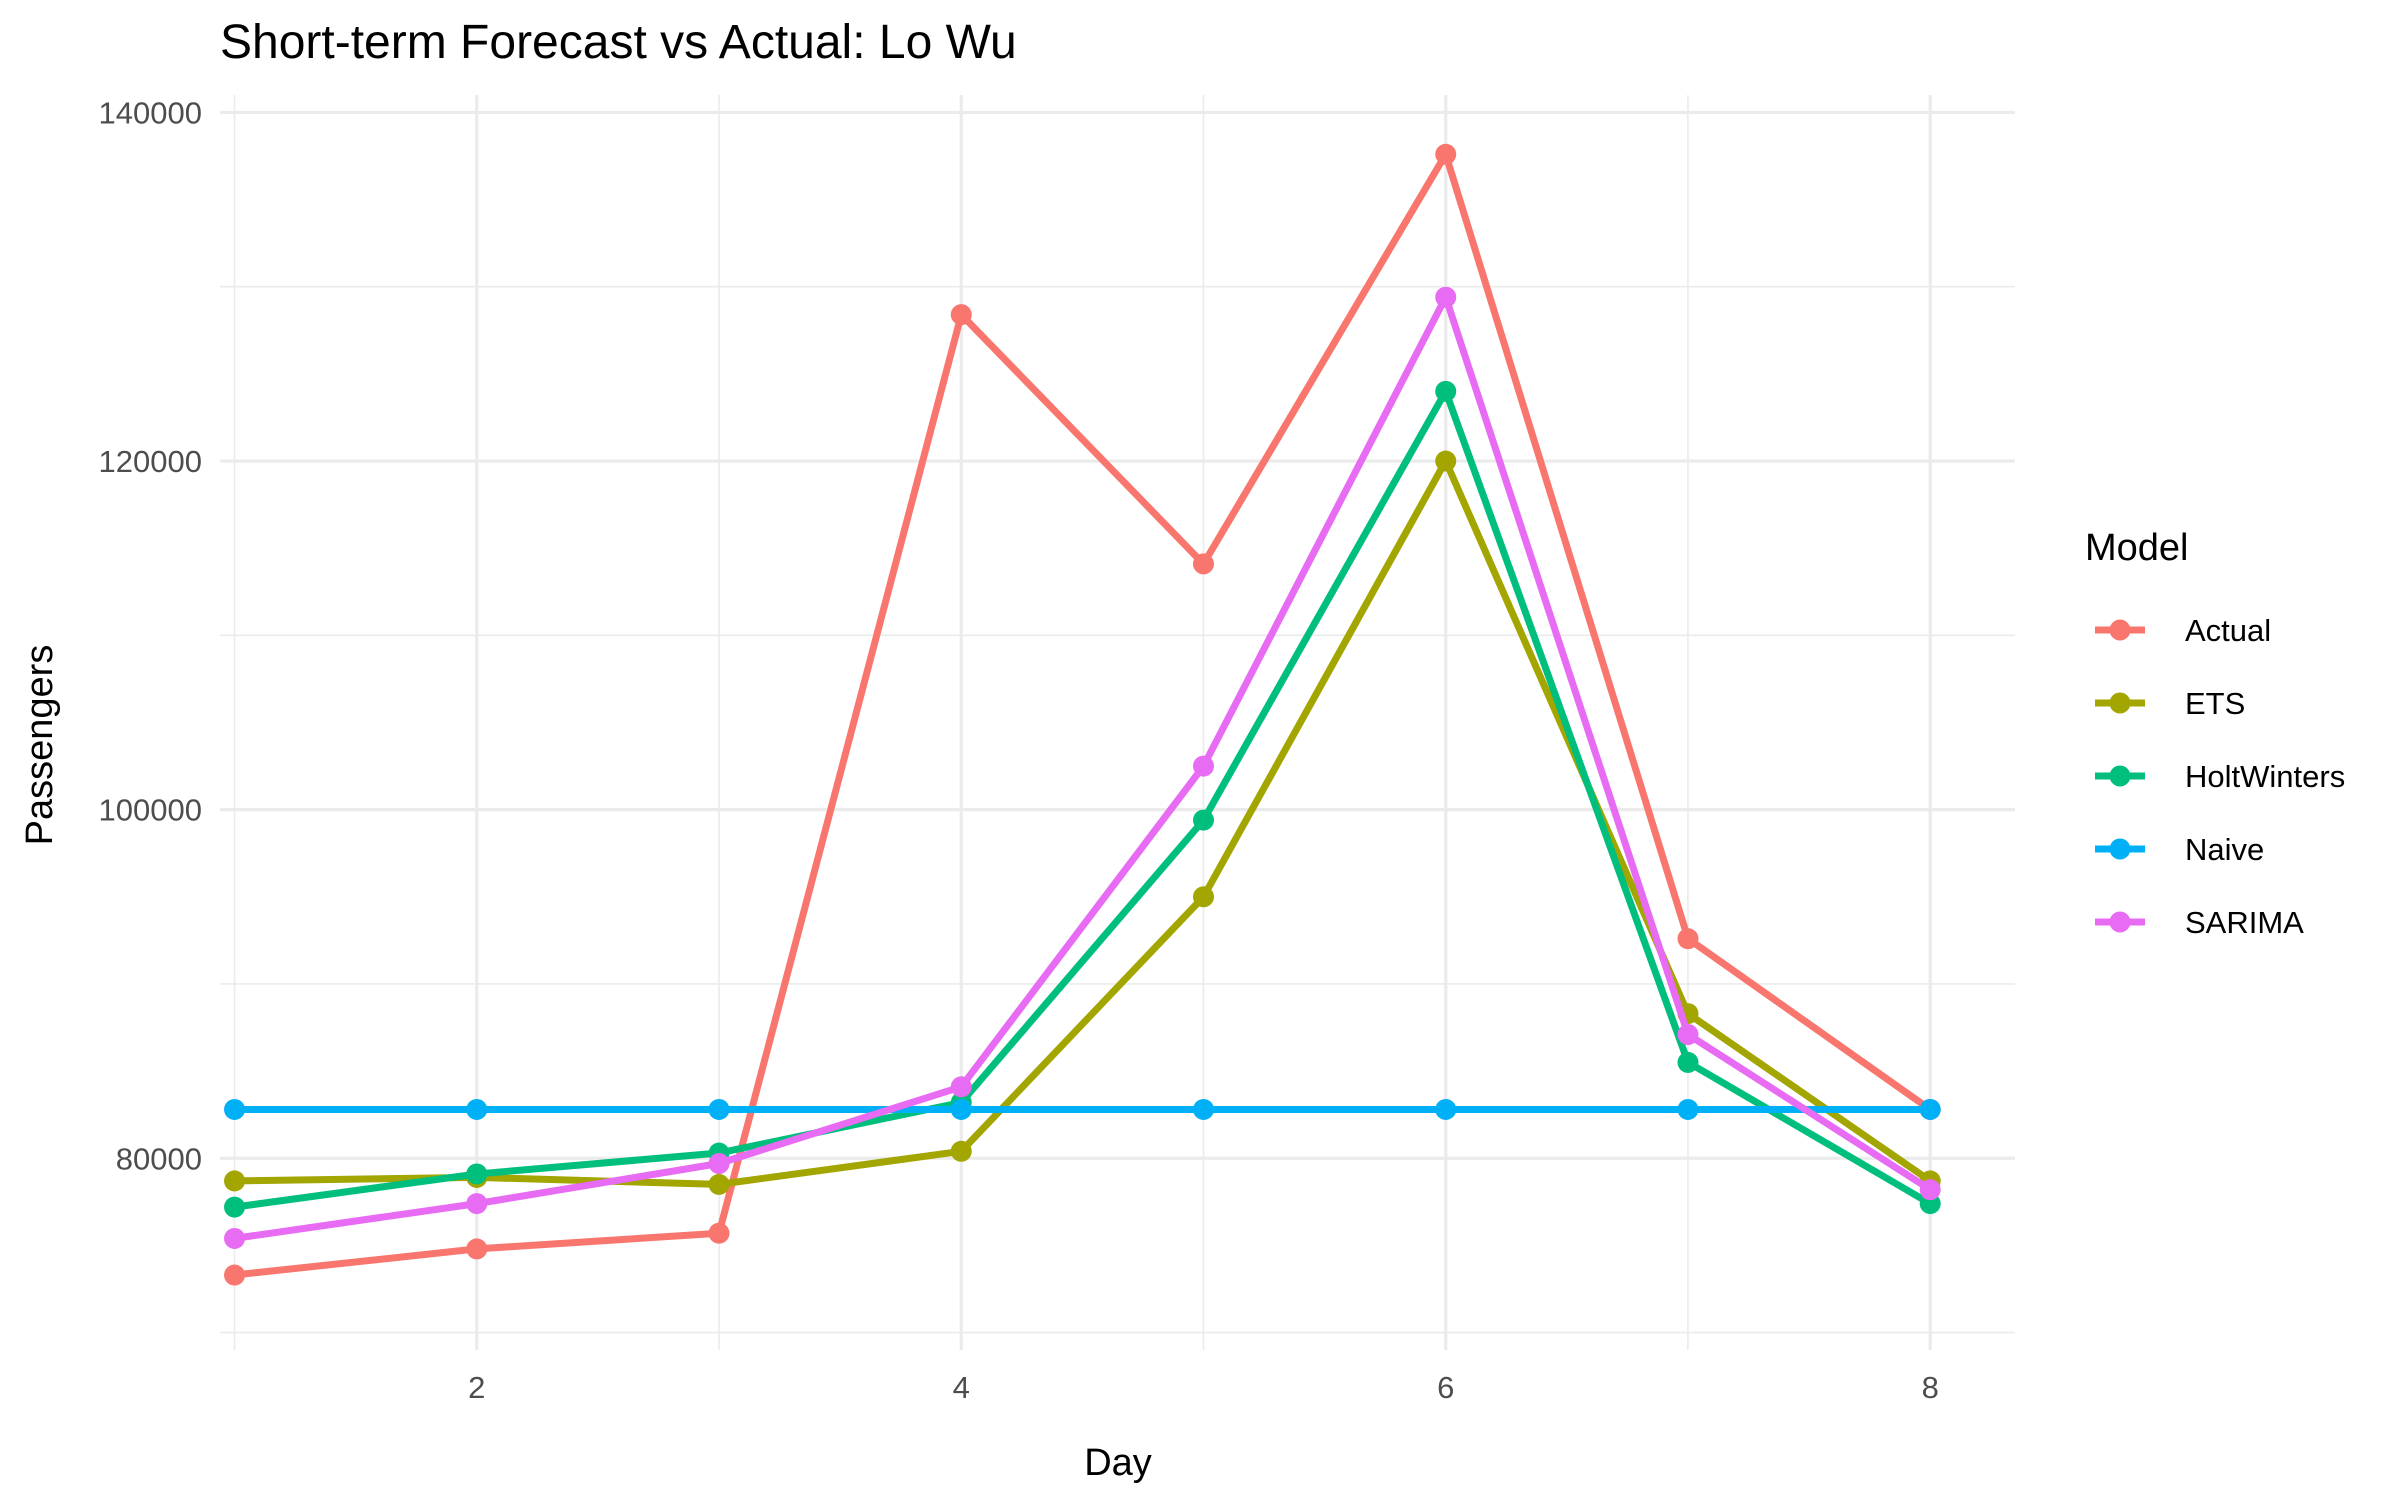 Image resolution: width=2400 pixels, height=1505 pixels. I want to click on legend-item-holtwinters: HoltWinters, so click(2220, 776).